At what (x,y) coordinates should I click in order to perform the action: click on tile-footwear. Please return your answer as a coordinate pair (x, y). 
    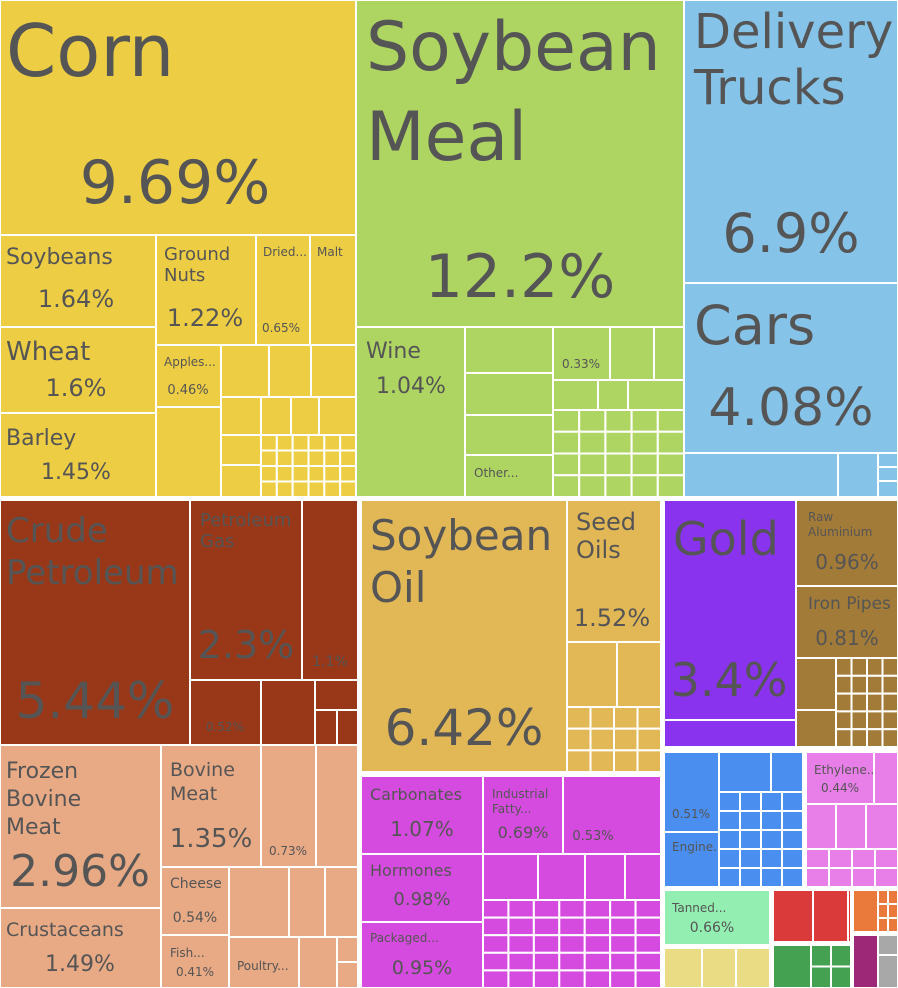
    Looking at the image, I should click on (865, 961).